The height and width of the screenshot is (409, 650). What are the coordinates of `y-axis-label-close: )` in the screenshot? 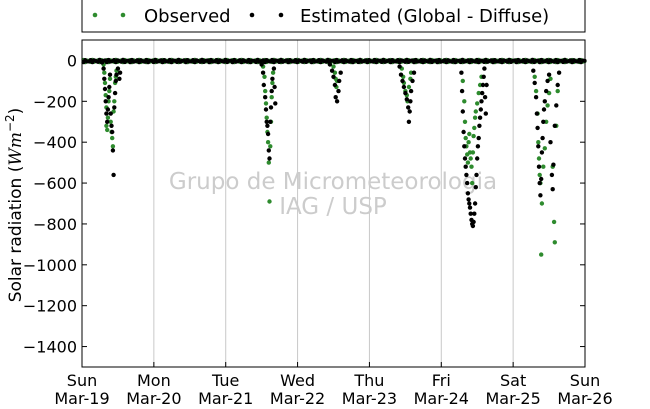 It's located at (16, 111).